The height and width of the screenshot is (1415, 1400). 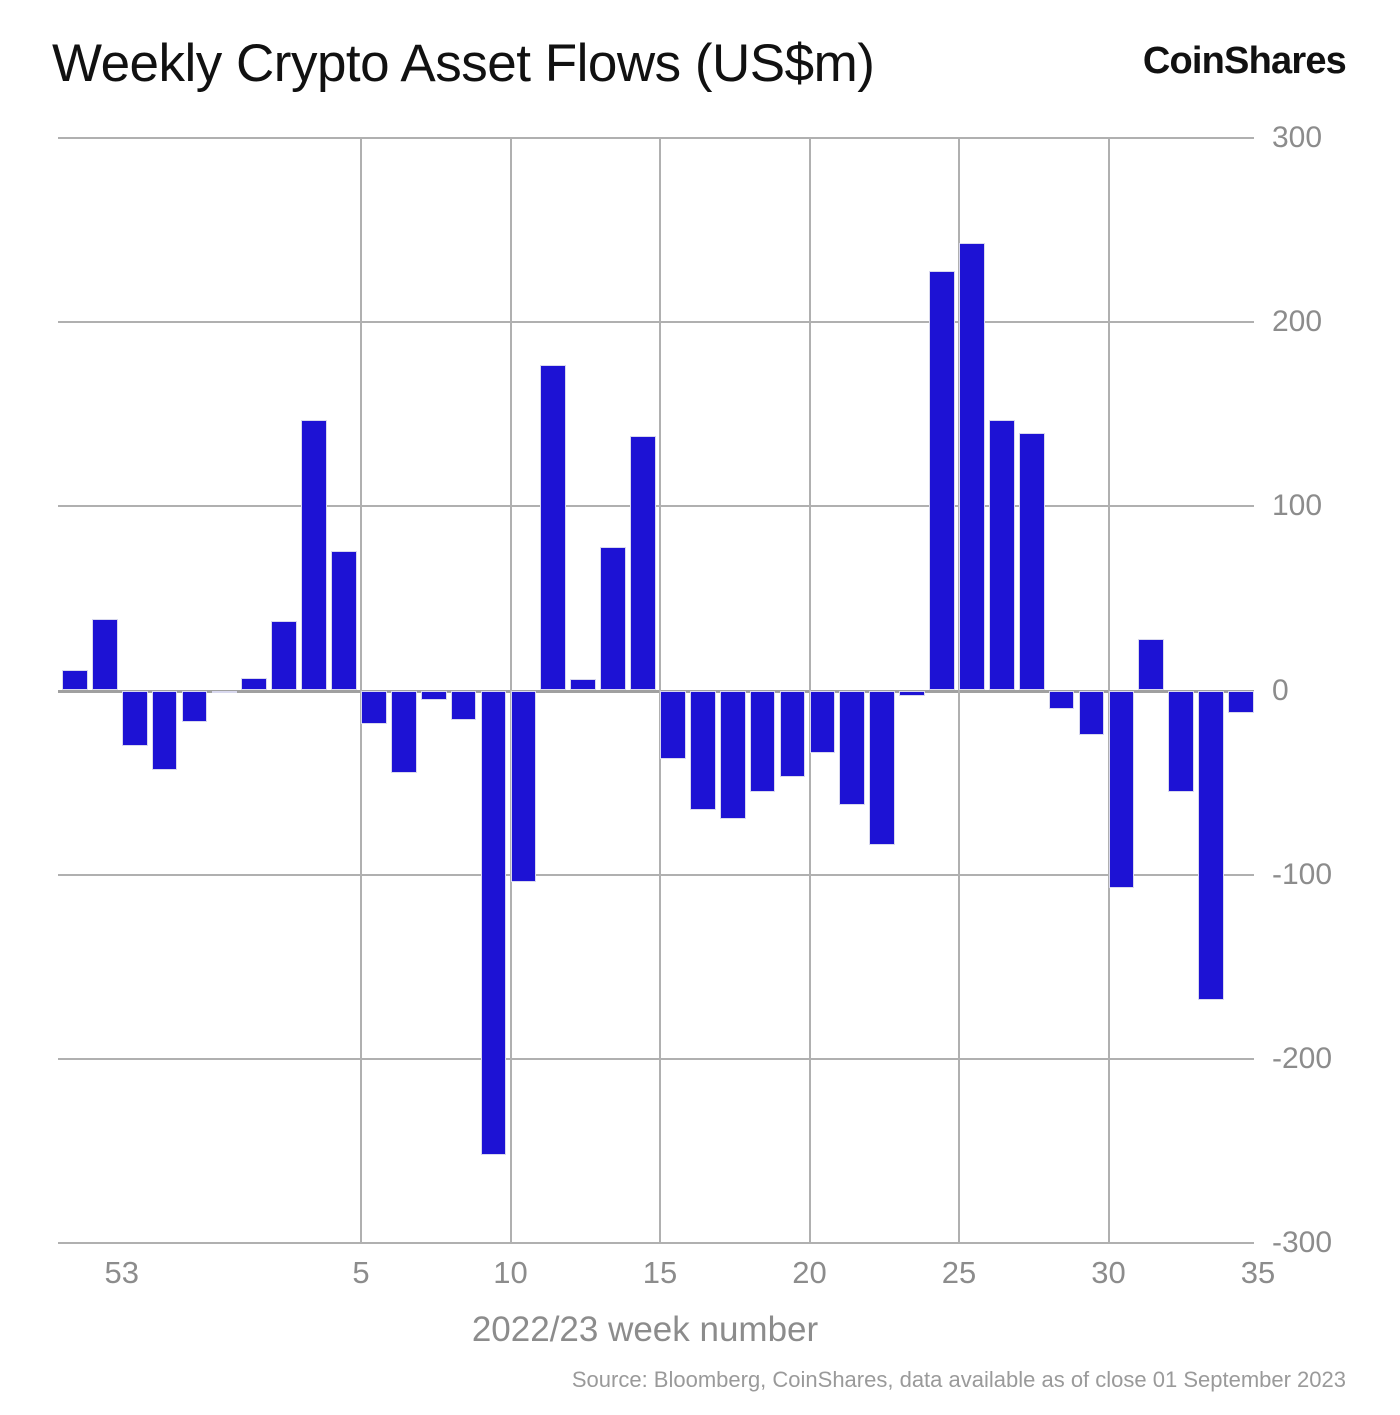 What do you see at coordinates (463, 63) in the screenshot?
I see `page-title: Weekly Crypto Asset Flows (US$m)` at bounding box center [463, 63].